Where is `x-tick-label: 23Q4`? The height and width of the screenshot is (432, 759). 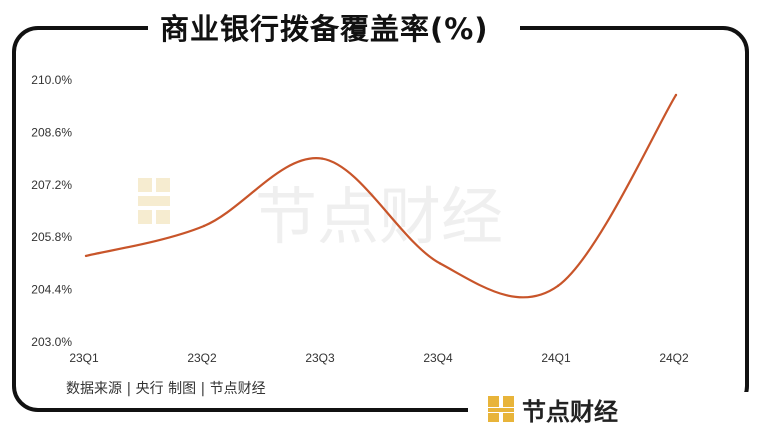
x-tick-label: 23Q4 is located at coordinates (438, 358).